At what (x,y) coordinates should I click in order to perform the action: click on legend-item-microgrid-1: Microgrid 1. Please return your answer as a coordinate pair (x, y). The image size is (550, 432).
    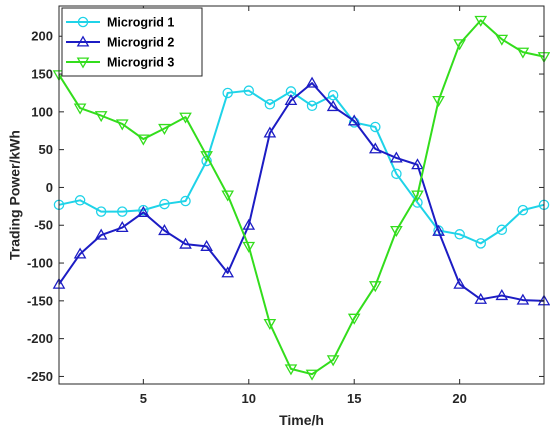
    Looking at the image, I should click on (120, 23).